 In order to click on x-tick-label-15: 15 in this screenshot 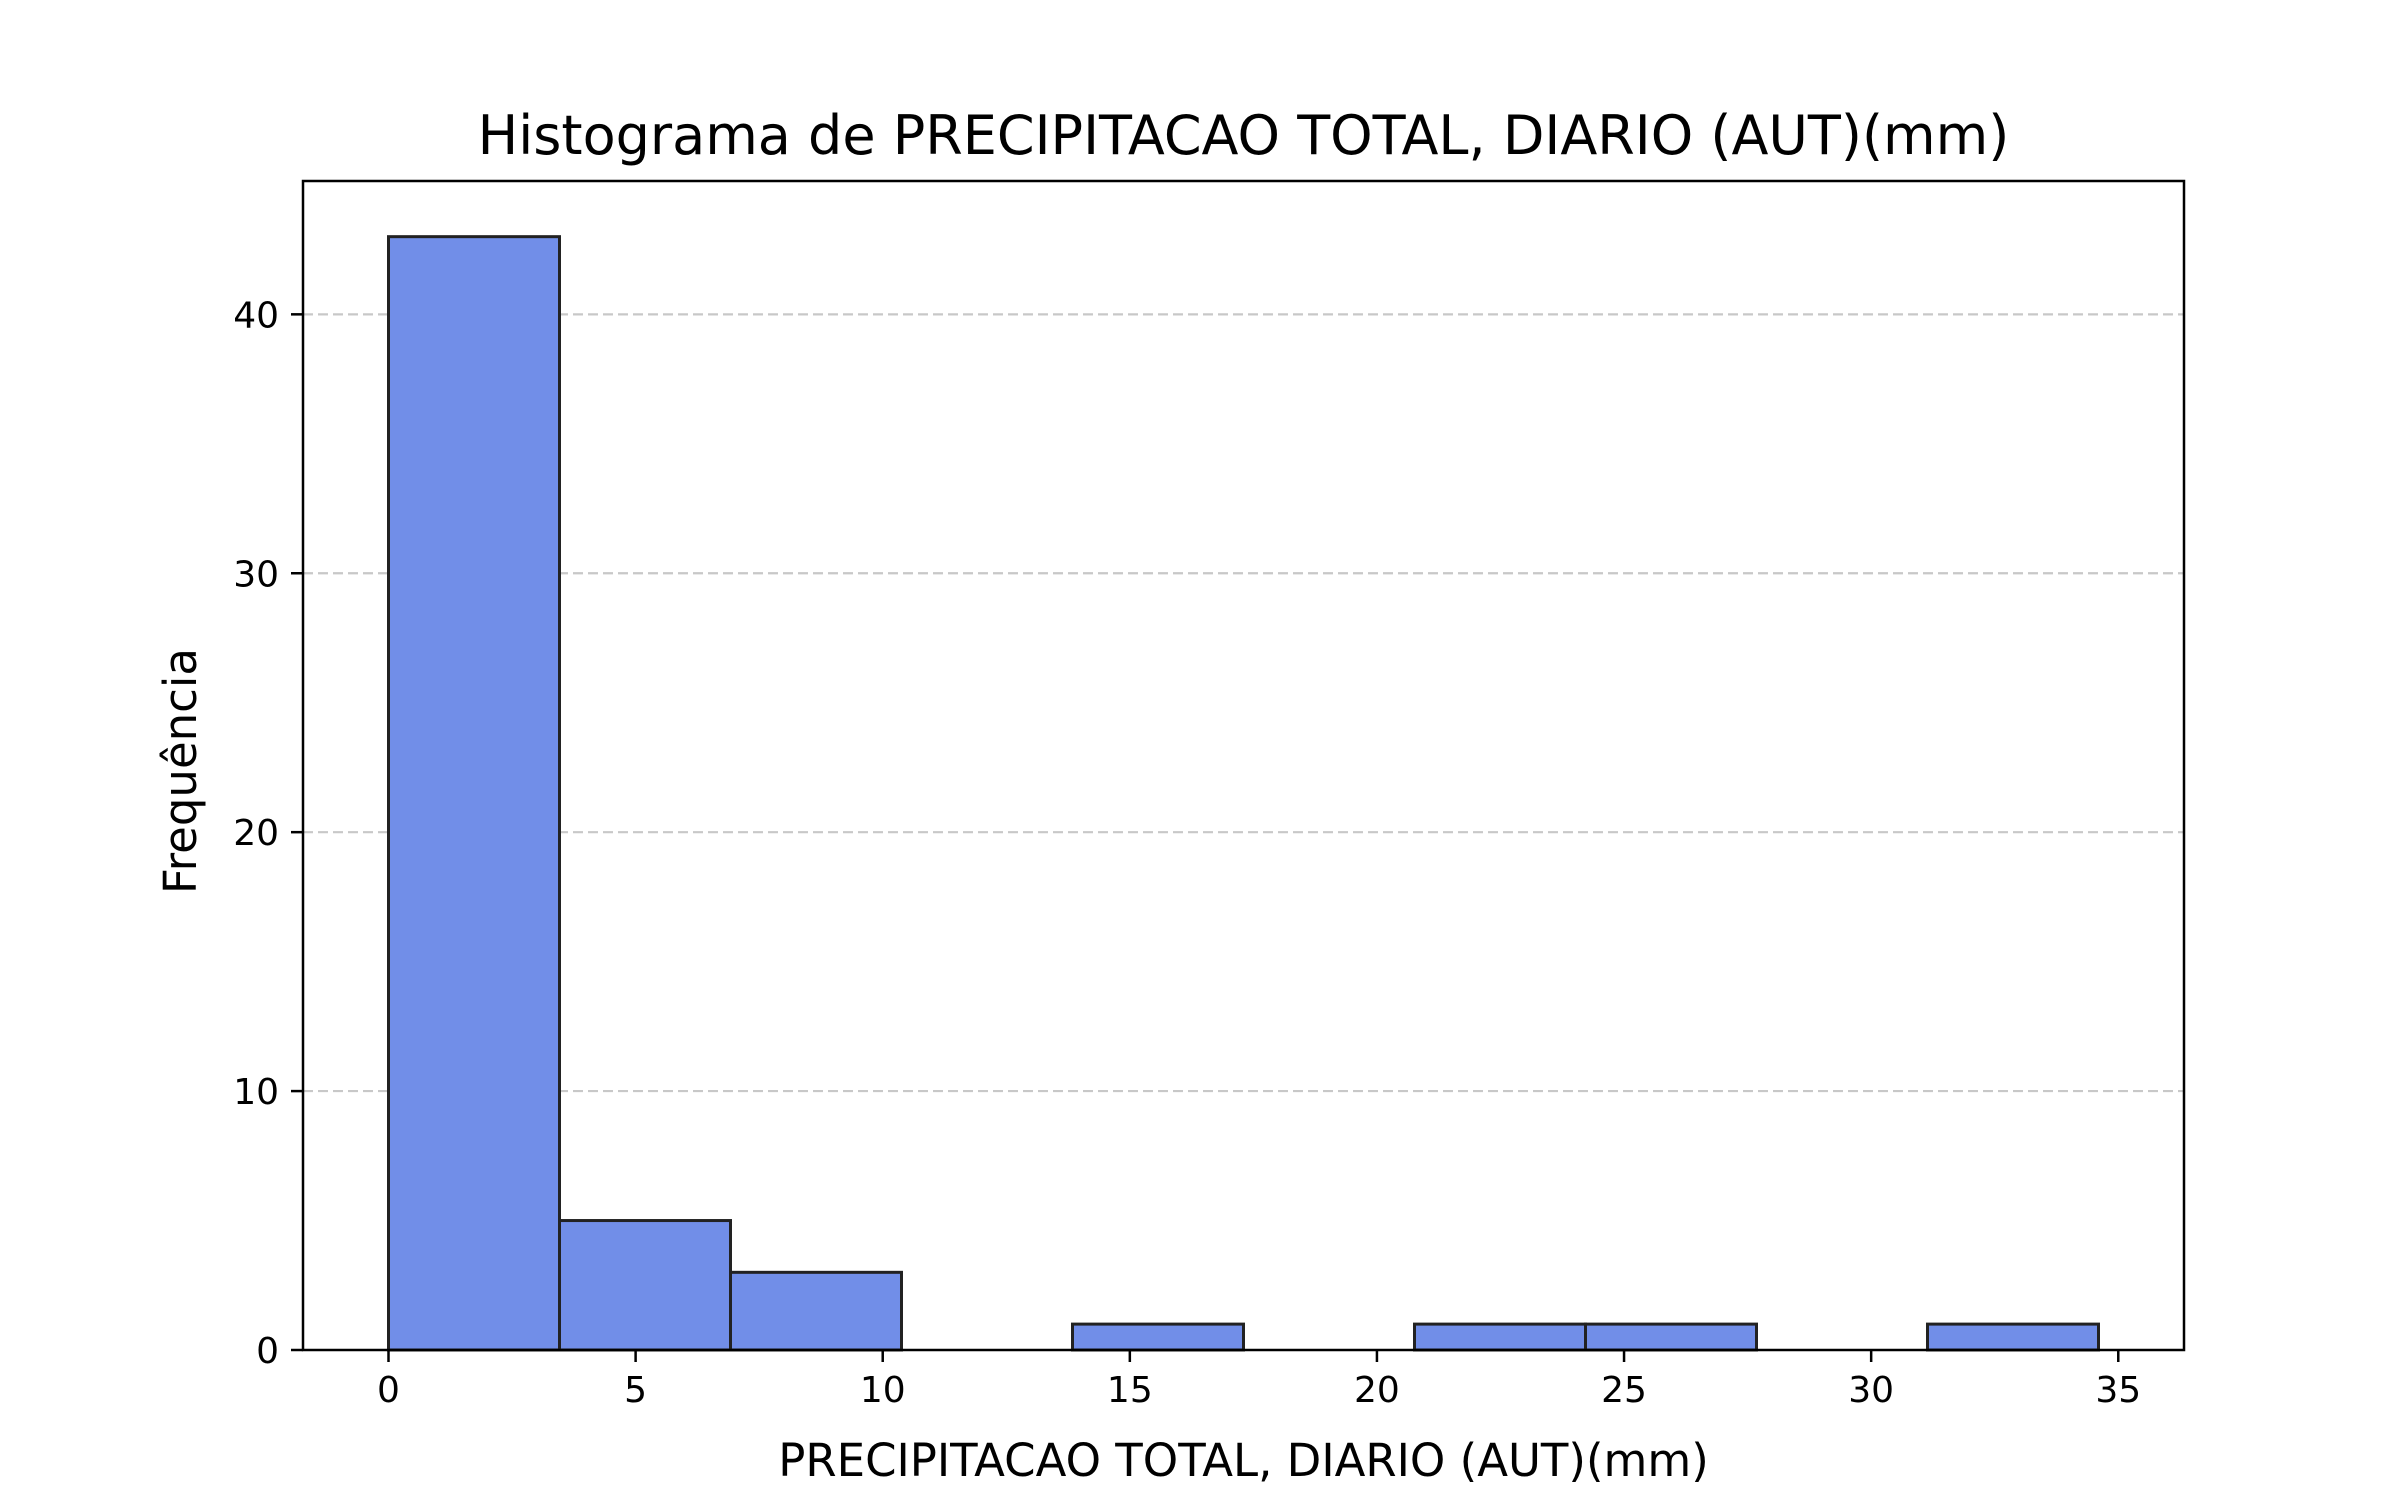, I will do `click(1130, 1390)`.